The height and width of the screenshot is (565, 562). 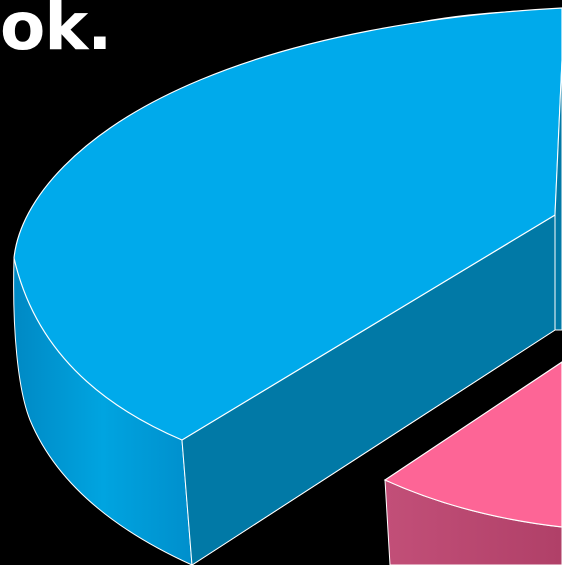 What do you see at coordinates (558, 195) in the screenshot?
I see `pie-slice-blue-right-edge` at bounding box center [558, 195].